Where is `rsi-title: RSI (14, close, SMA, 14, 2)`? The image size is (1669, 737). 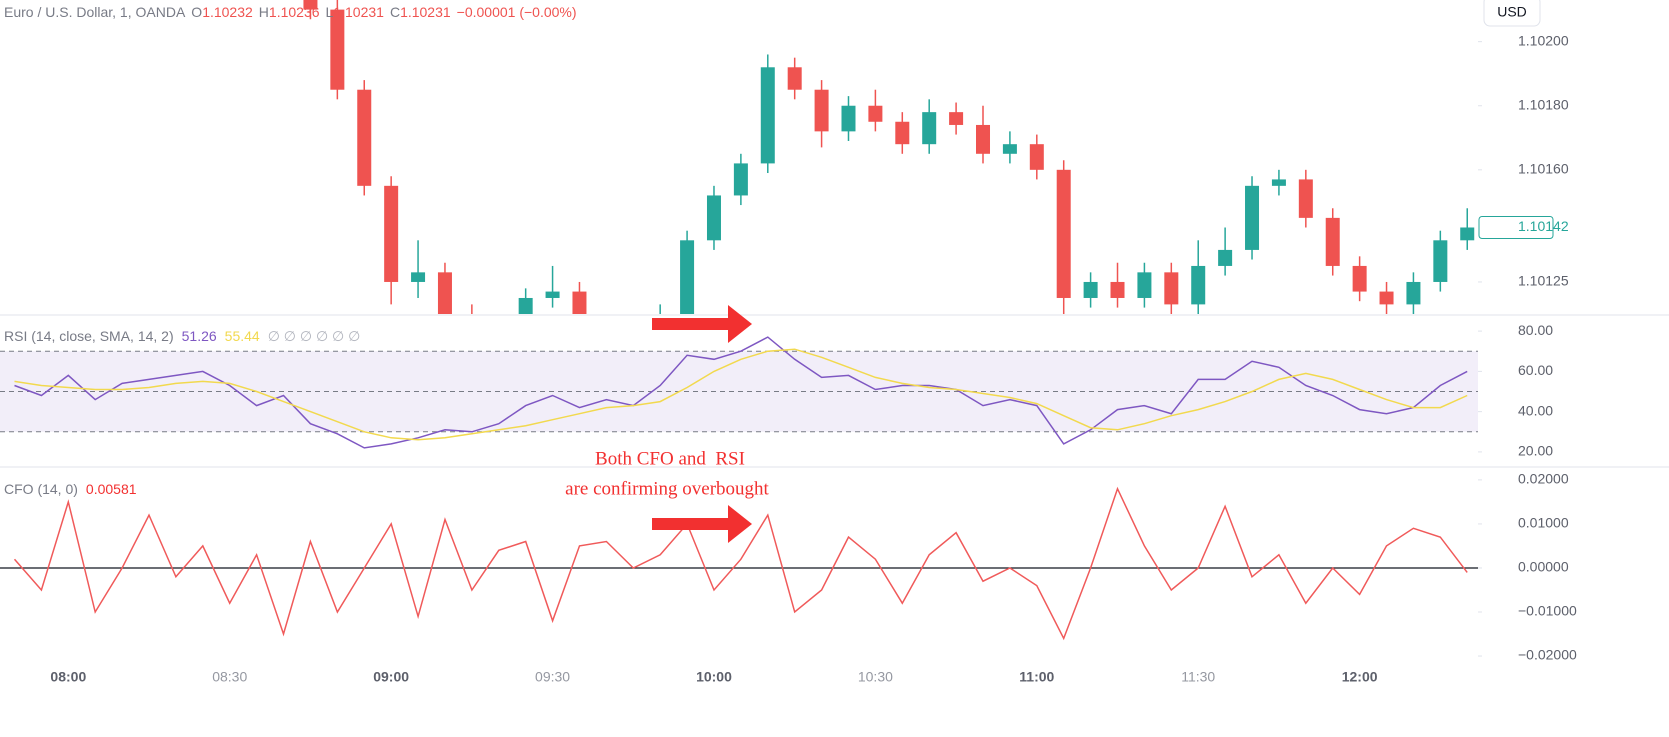 rsi-title: RSI (14, close, SMA, 14, 2) is located at coordinates (89, 336).